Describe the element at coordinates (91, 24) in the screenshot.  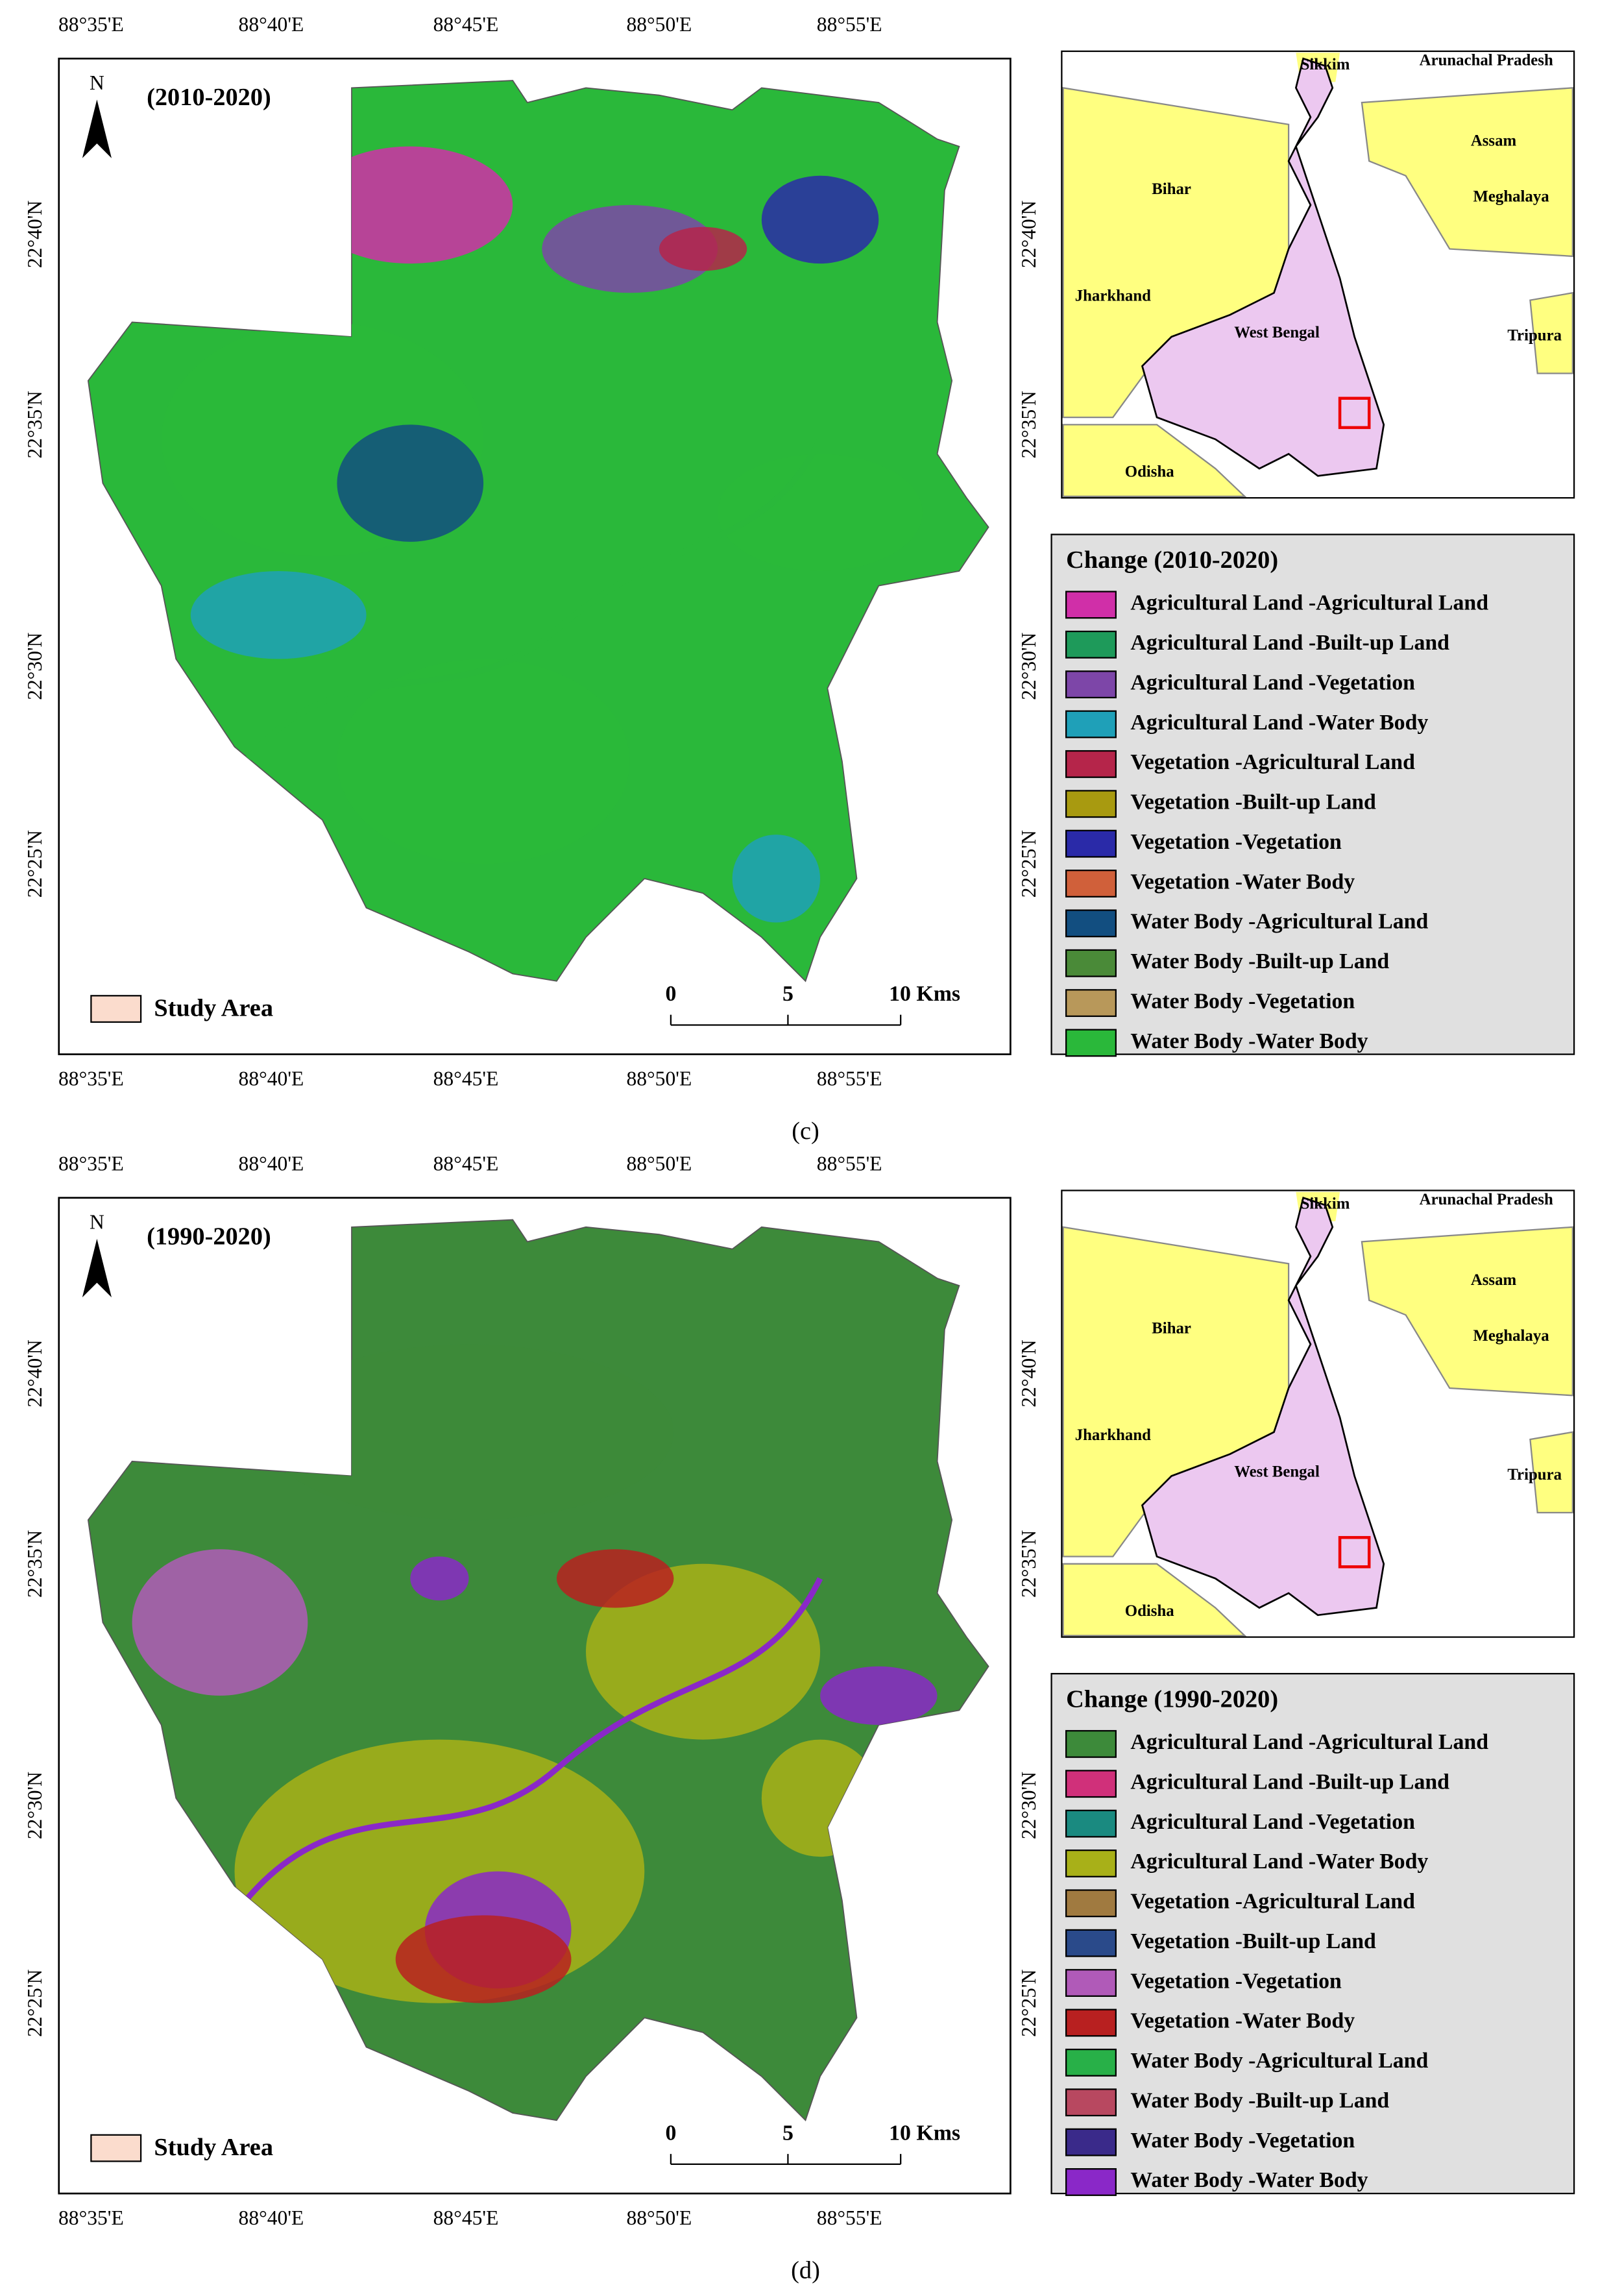
I see `lon-label: 88°35'E` at that location.